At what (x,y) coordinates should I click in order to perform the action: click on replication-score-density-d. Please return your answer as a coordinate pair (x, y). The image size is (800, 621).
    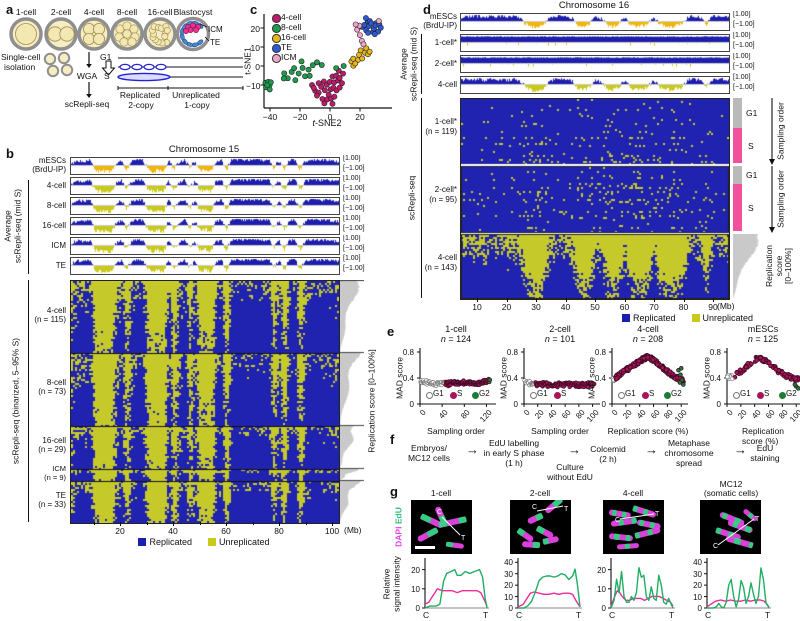
    Looking at the image, I should click on (749, 266).